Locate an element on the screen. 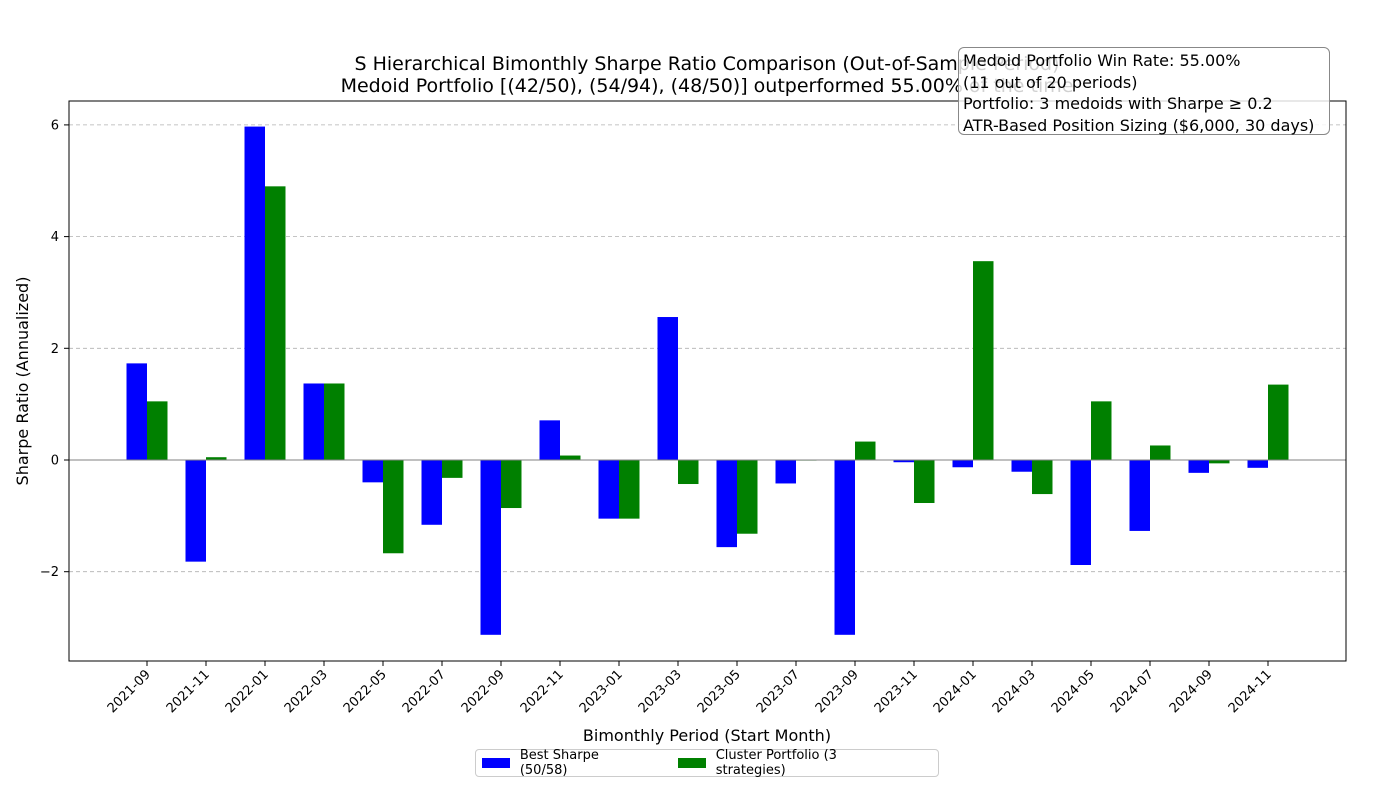  y-tick-label: 4 is located at coordinates (55, 237).